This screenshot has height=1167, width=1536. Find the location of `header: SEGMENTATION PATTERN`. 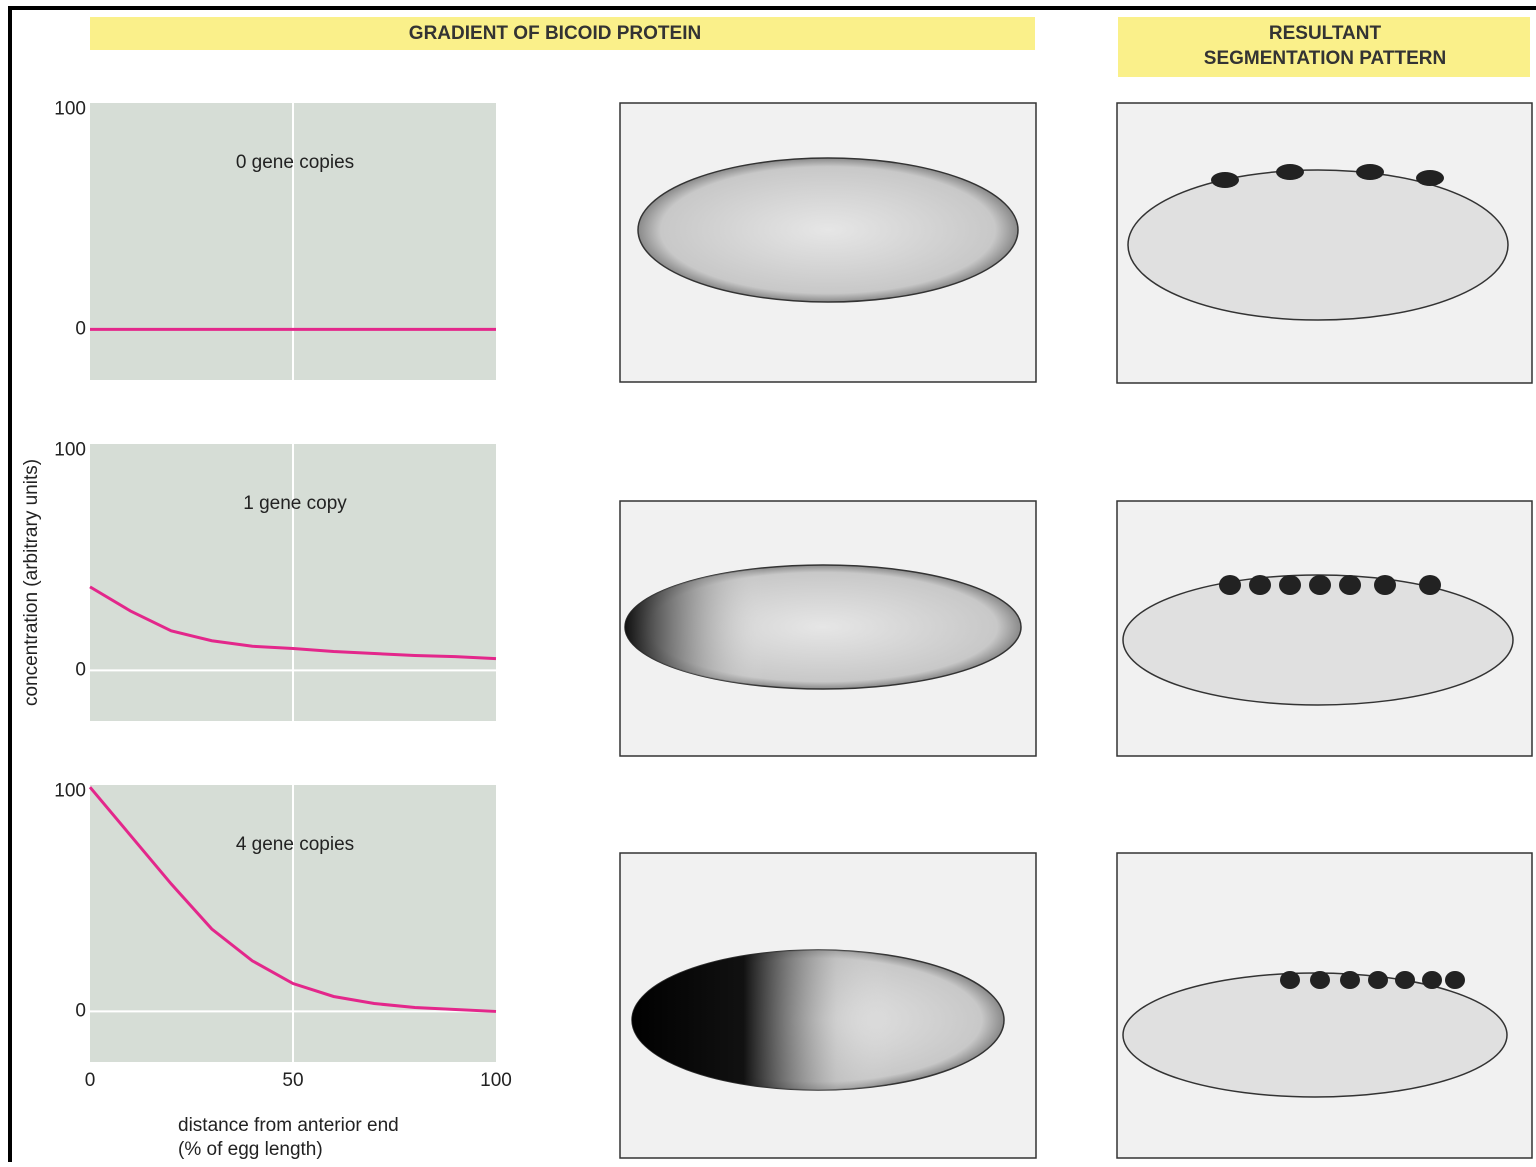

header: SEGMENTATION PATTERN is located at coordinates (1325, 58).